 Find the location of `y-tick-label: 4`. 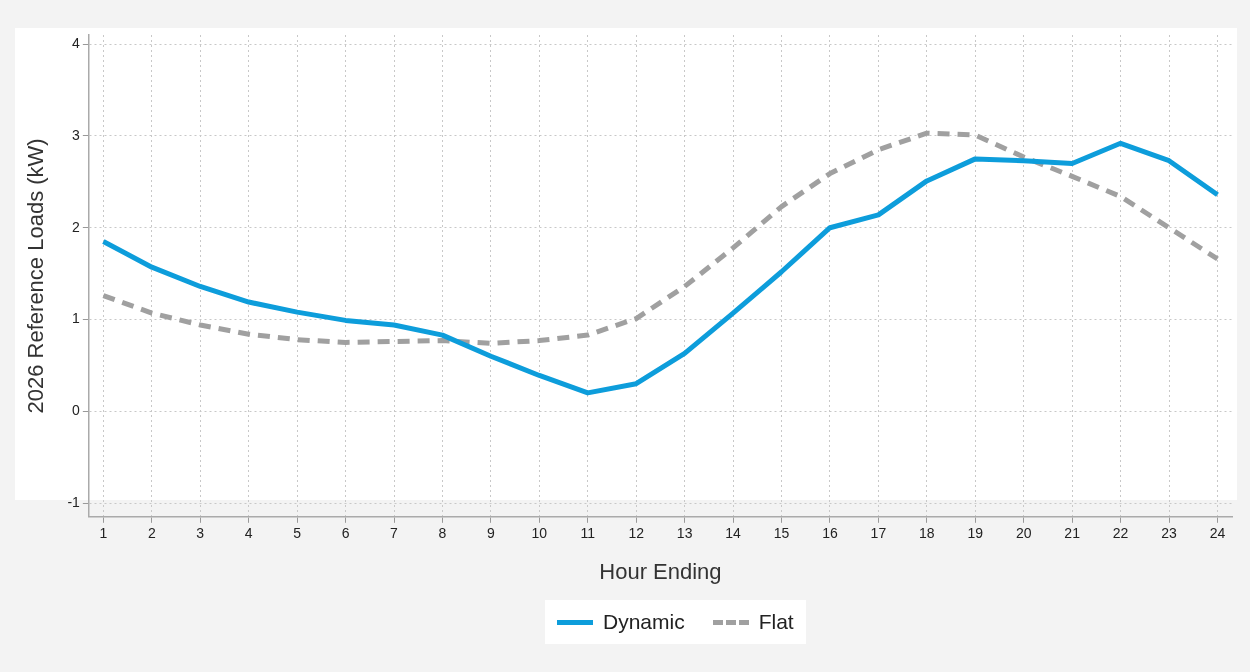

y-tick-label: 4 is located at coordinates (76, 43).